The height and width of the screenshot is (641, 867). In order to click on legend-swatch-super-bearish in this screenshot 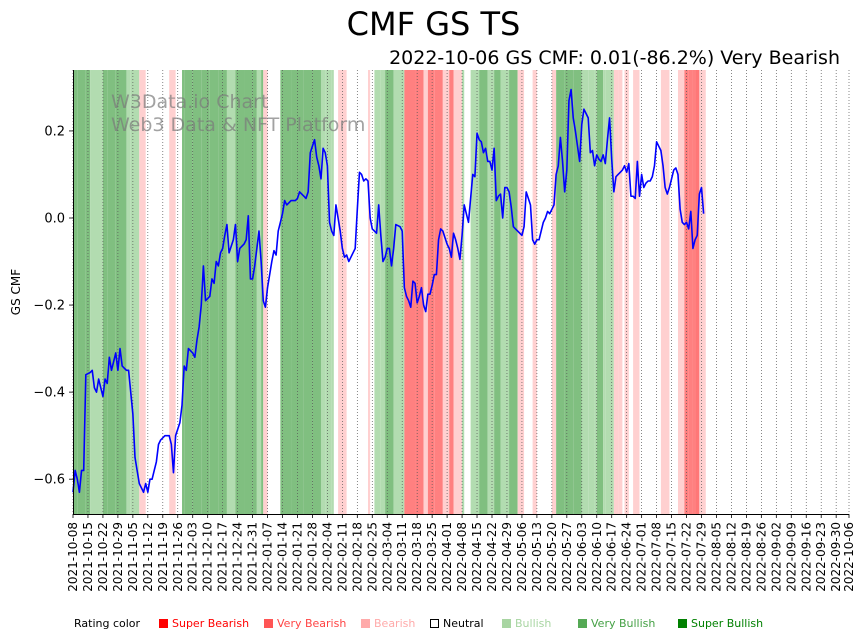, I will do `click(163, 623)`.